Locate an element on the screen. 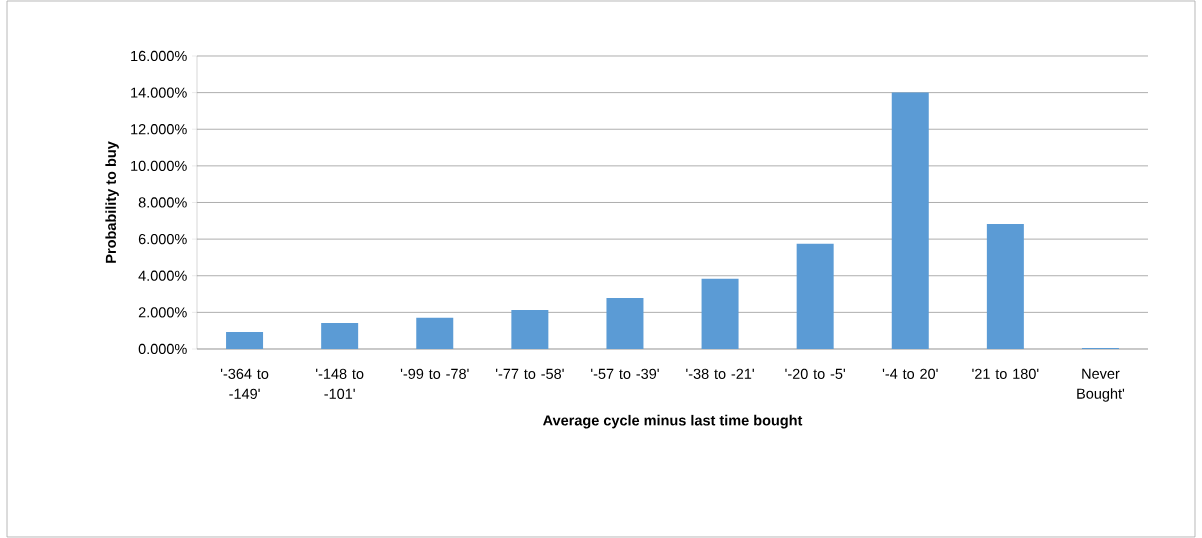 The image size is (1202, 538). x-tick-label: '-38 to -21' is located at coordinates (720, 373).